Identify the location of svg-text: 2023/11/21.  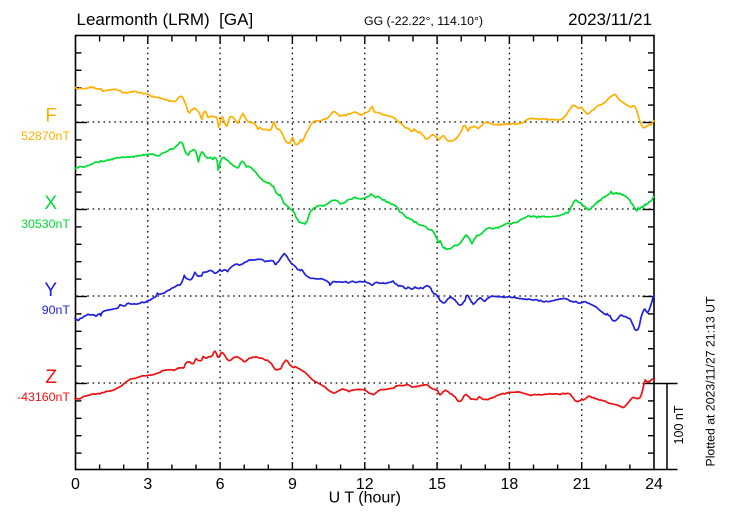
(610, 19).